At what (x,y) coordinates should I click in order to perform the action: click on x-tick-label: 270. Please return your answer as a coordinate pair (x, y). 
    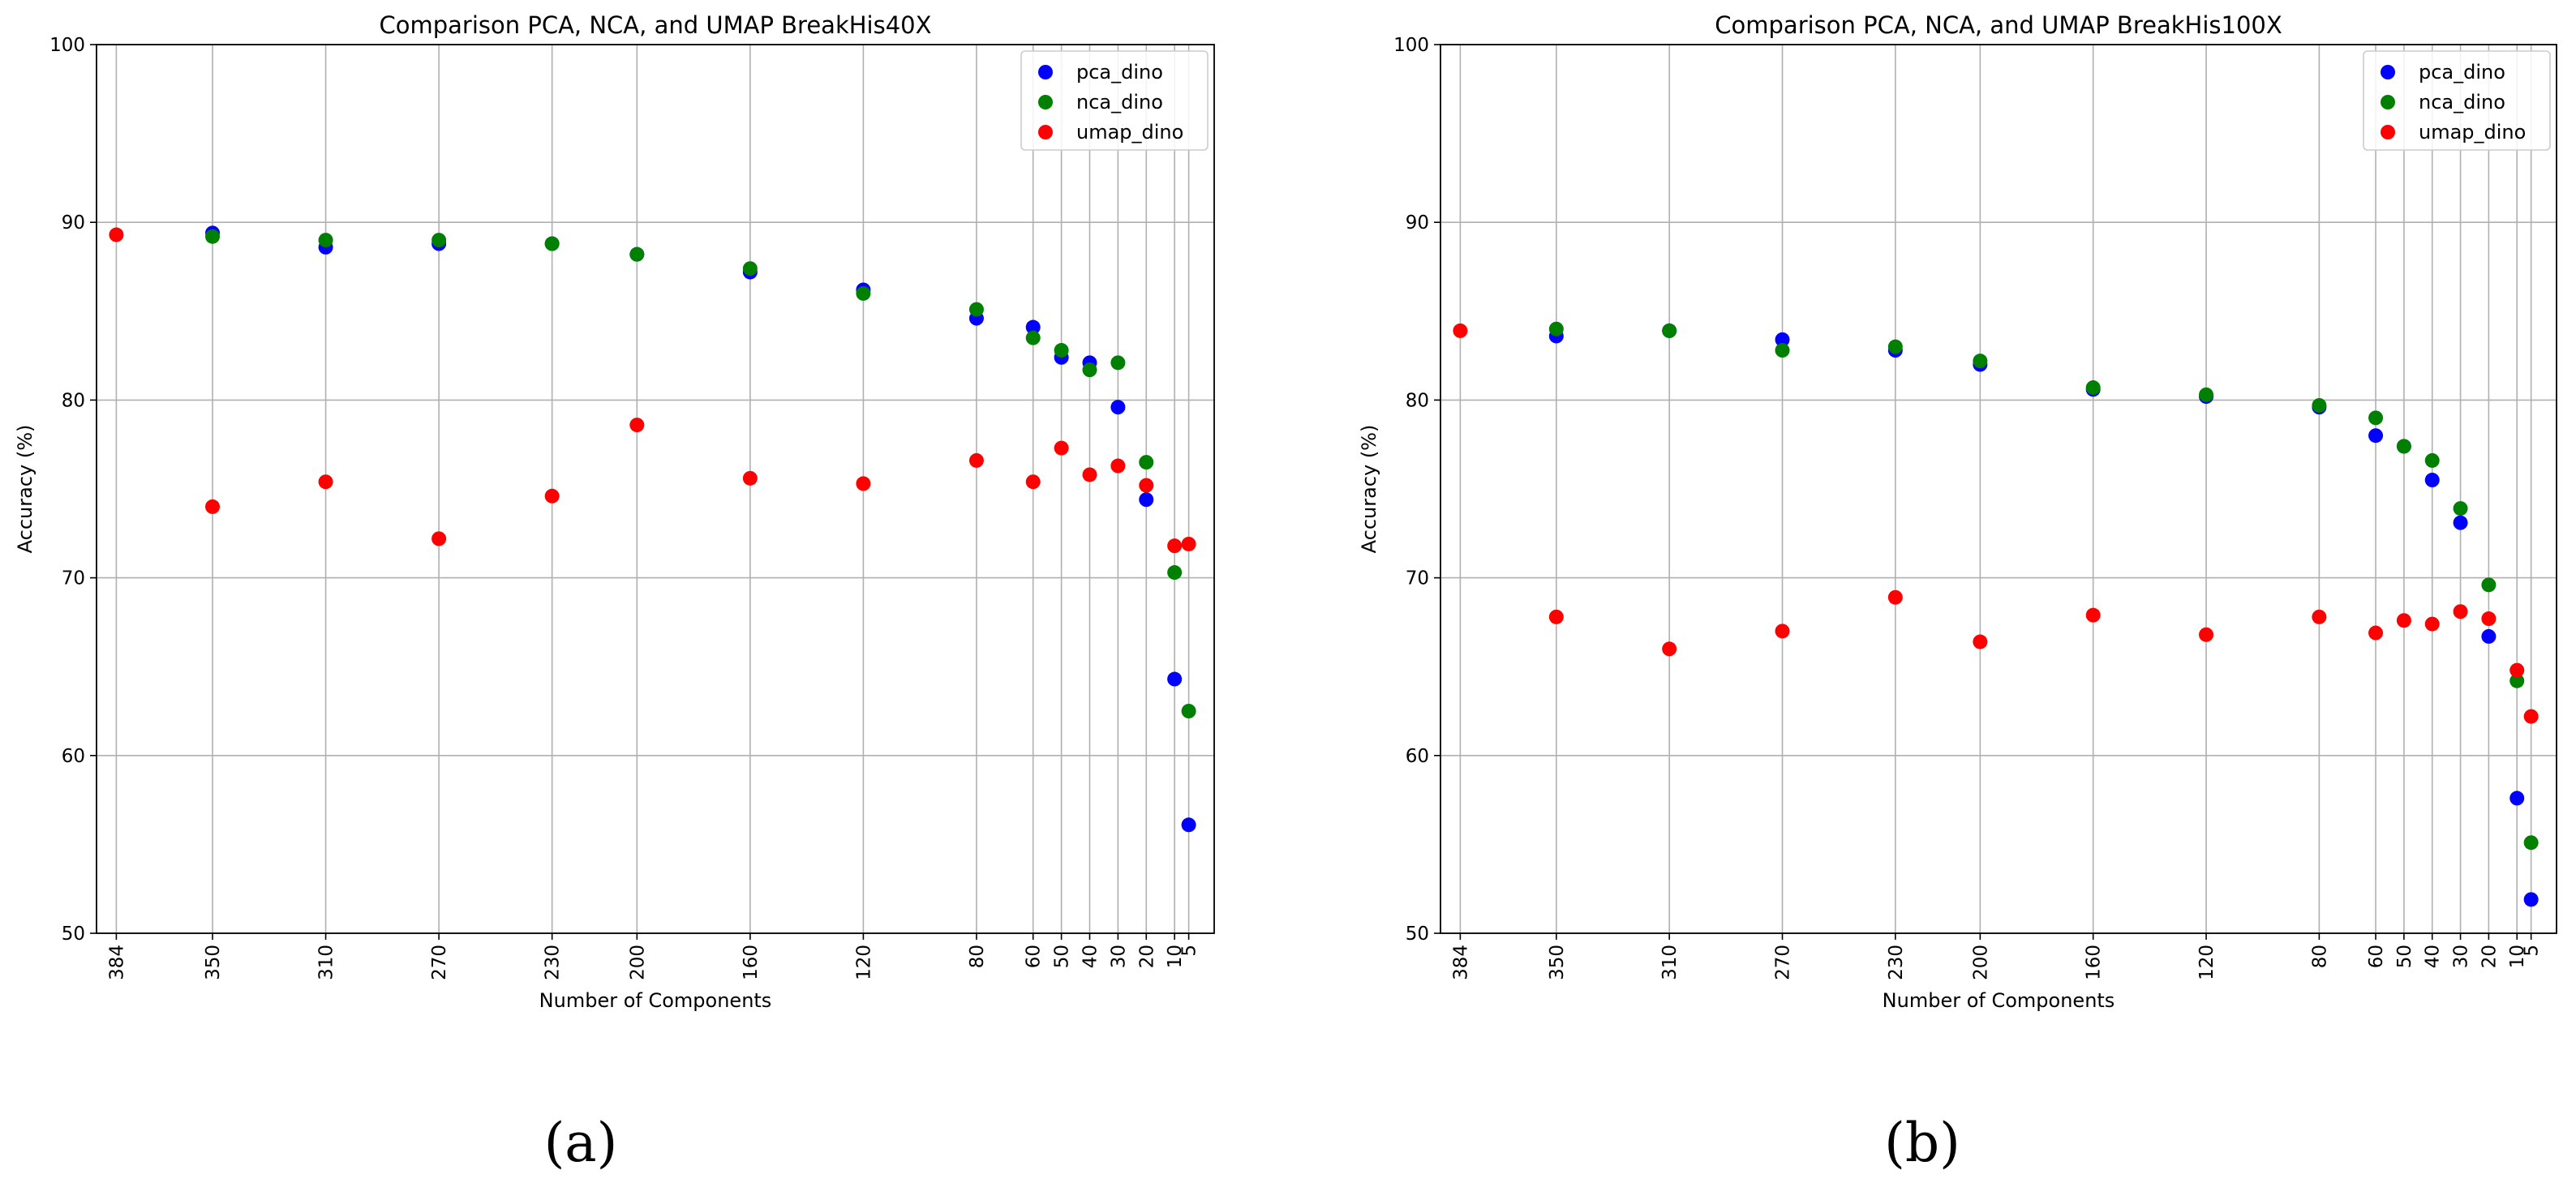
    Looking at the image, I should click on (1784, 962).